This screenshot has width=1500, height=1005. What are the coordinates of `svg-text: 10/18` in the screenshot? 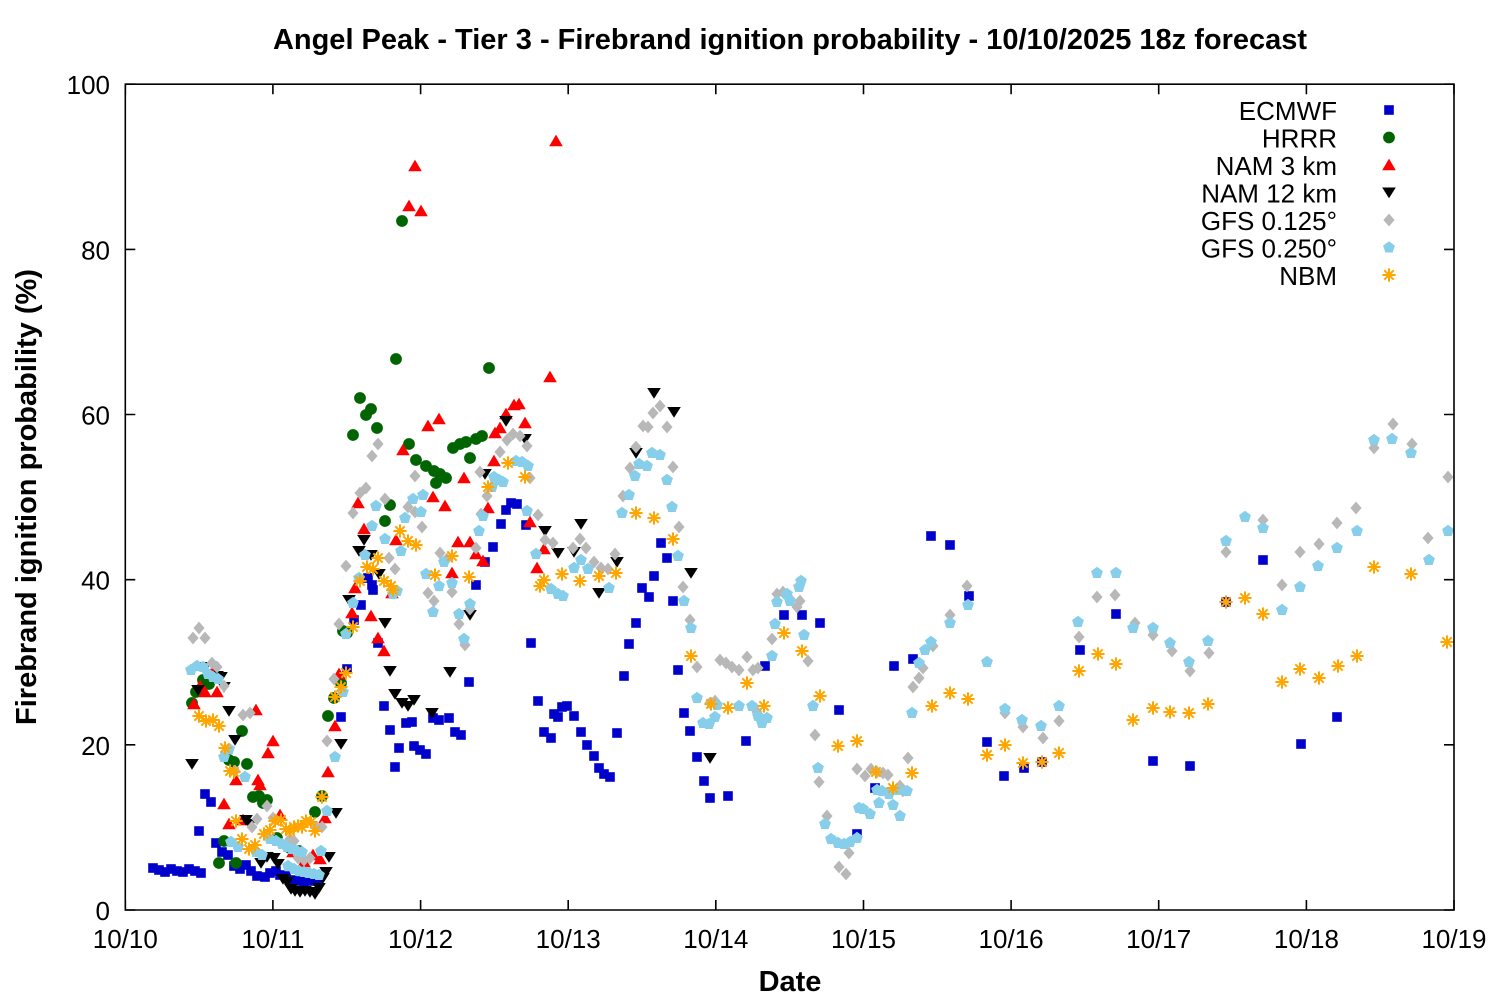 It's located at (1306, 939).